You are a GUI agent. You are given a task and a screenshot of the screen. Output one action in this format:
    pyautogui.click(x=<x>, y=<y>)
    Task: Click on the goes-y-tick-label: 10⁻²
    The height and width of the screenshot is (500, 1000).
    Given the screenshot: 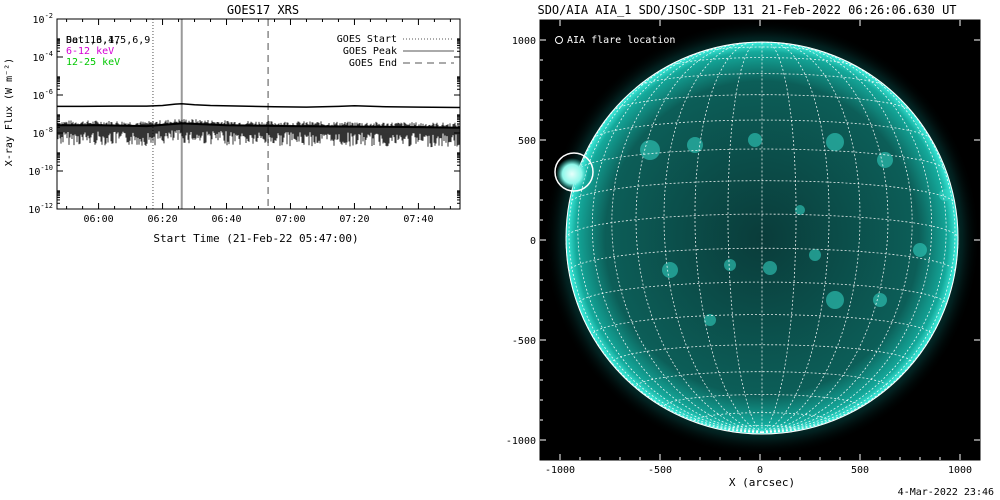 What is the action you would take?
    pyautogui.click(x=43, y=19)
    